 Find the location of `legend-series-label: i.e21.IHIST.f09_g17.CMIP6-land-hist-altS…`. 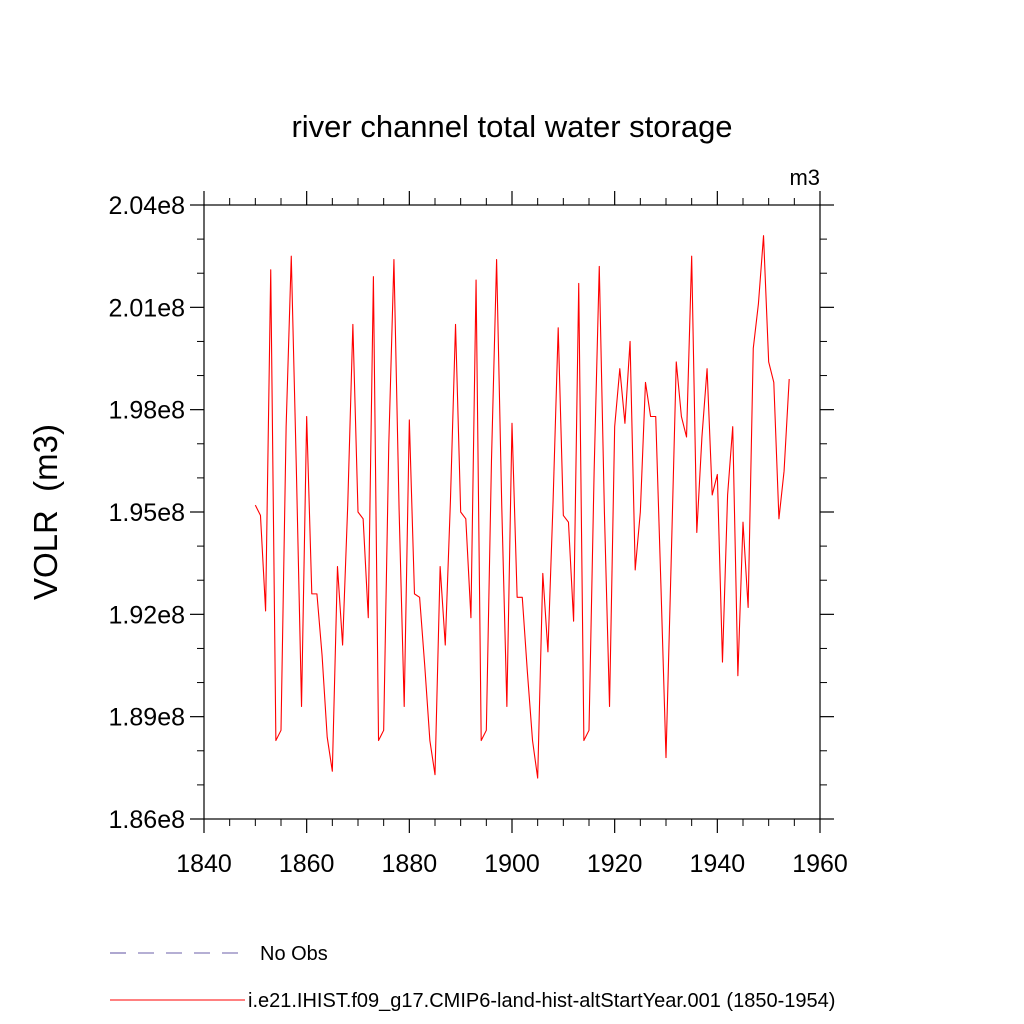

legend-series-label: i.e21.IHIST.f09_g17.CMIP6-land-hist-altS… is located at coordinates (541, 1001).